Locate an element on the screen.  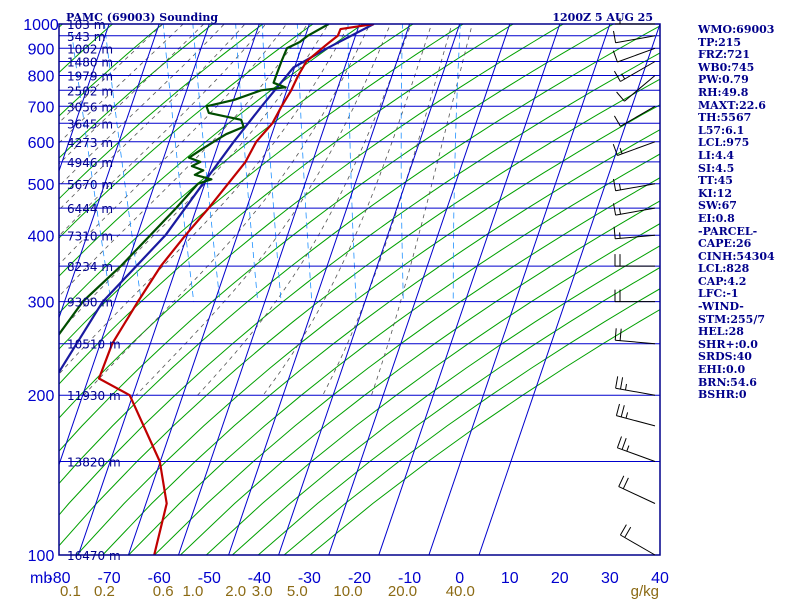
index-item: CAP:4.2 is located at coordinates (722, 281).